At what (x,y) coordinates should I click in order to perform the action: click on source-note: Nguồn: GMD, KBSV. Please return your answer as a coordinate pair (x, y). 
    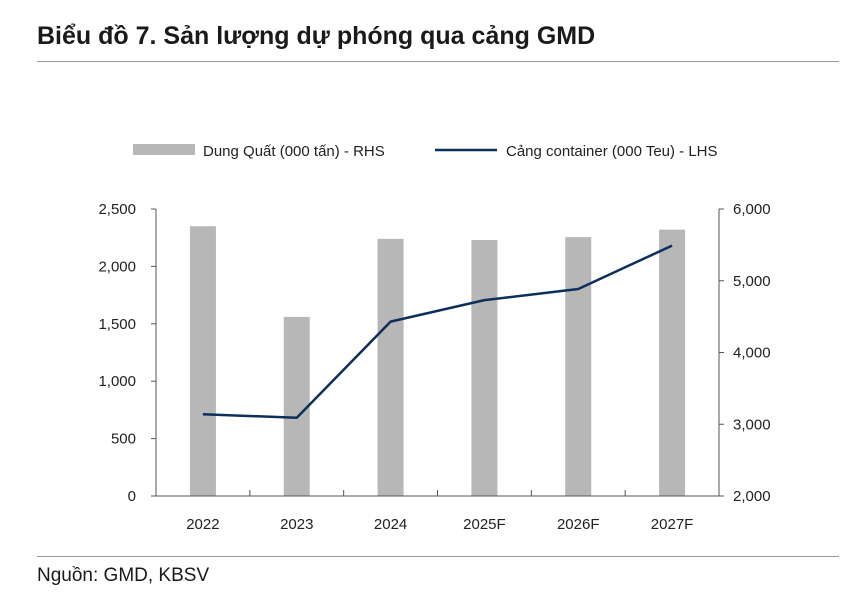
    Looking at the image, I should click on (123, 575).